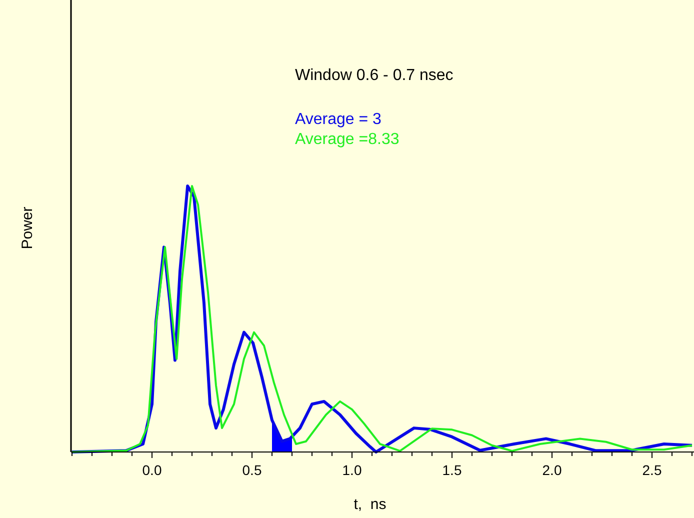 The width and height of the screenshot is (694, 518). Describe the element at coordinates (552, 470) in the screenshot. I see `x-tick-label: 2.0` at that location.